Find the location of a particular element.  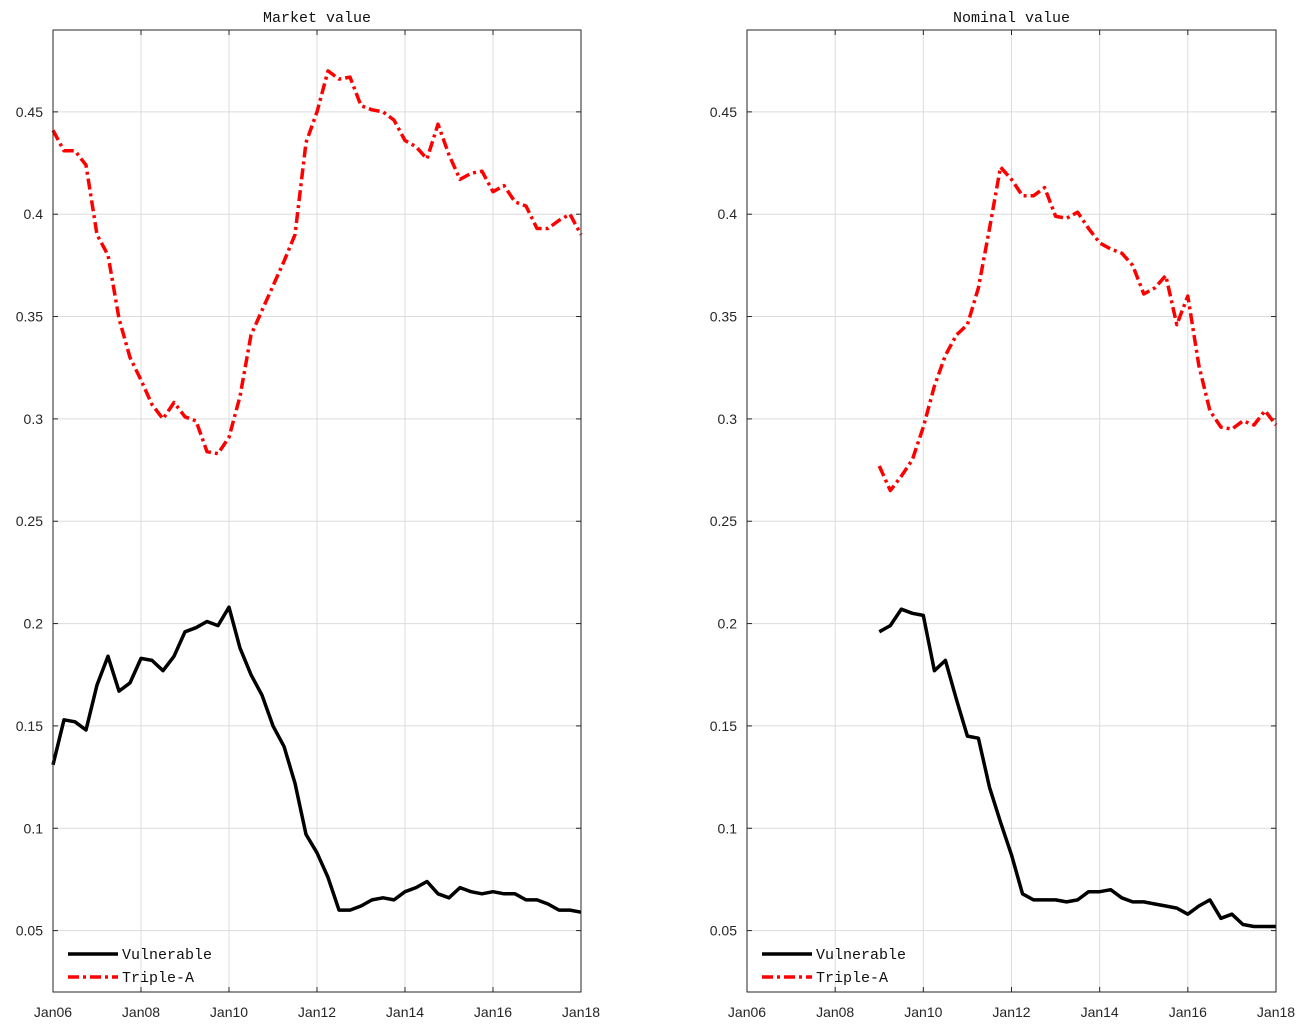

chart-title: Market value is located at coordinates (317, 18).